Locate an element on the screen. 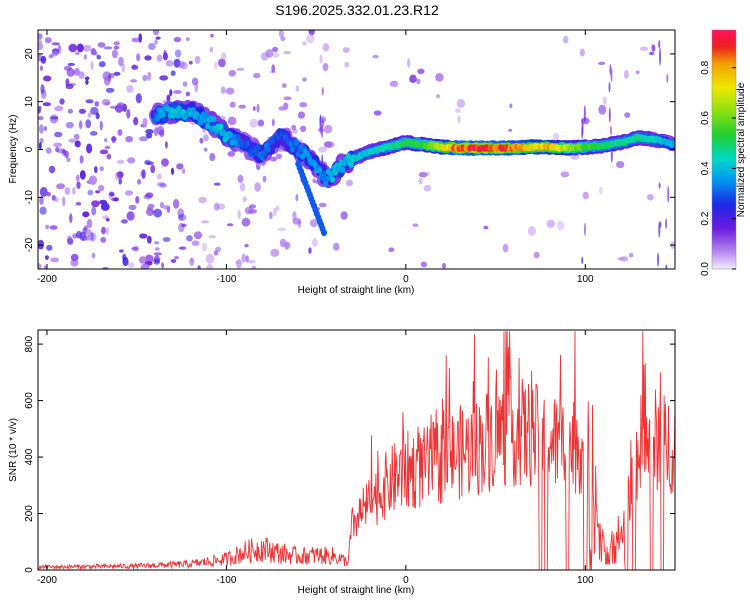 This screenshot has height=600, width=750. snr-ylabel: SNR (10 * v/v) is located at coordinates (13, 450).